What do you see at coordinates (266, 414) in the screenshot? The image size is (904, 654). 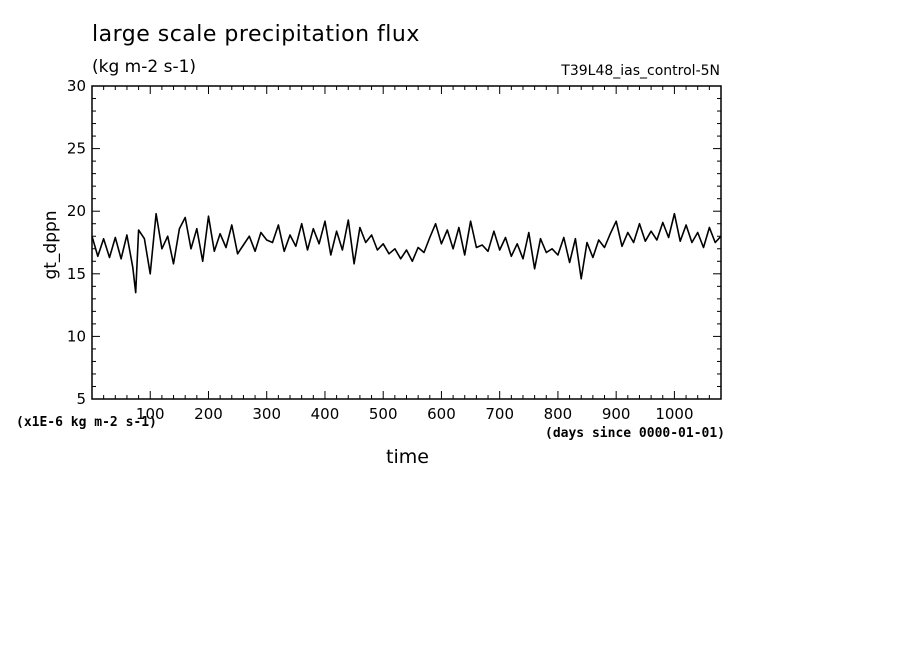 I see `x-tick-label: 300` at bounding box center [266, 414].